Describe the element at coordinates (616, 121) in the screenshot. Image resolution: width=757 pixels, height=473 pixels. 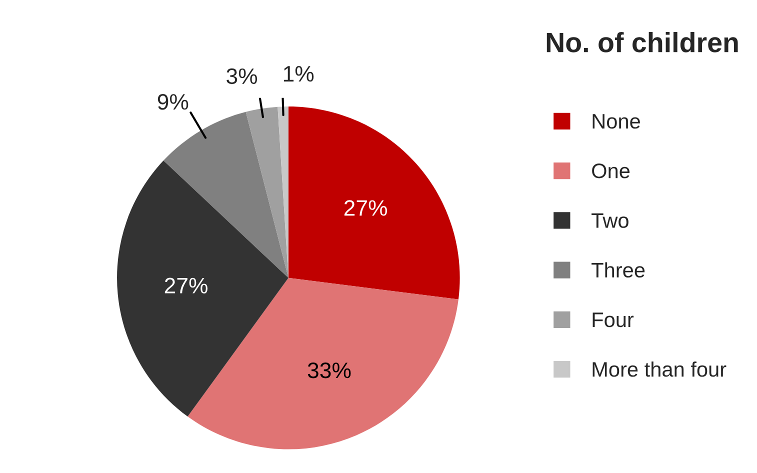
I see `legend-label: None` at that location.